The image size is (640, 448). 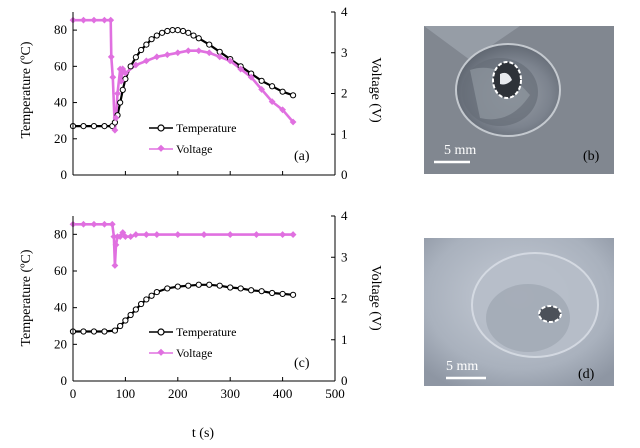 I want to click on x-tick-label: 400, so click(x=283, y=393).